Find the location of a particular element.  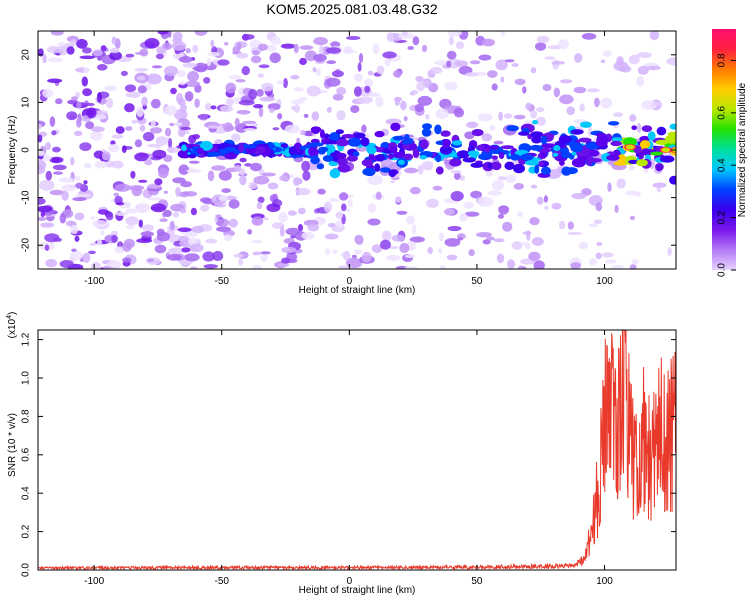

spectrogram-x-tick-label: 0 is located at coordinates (350, 281).